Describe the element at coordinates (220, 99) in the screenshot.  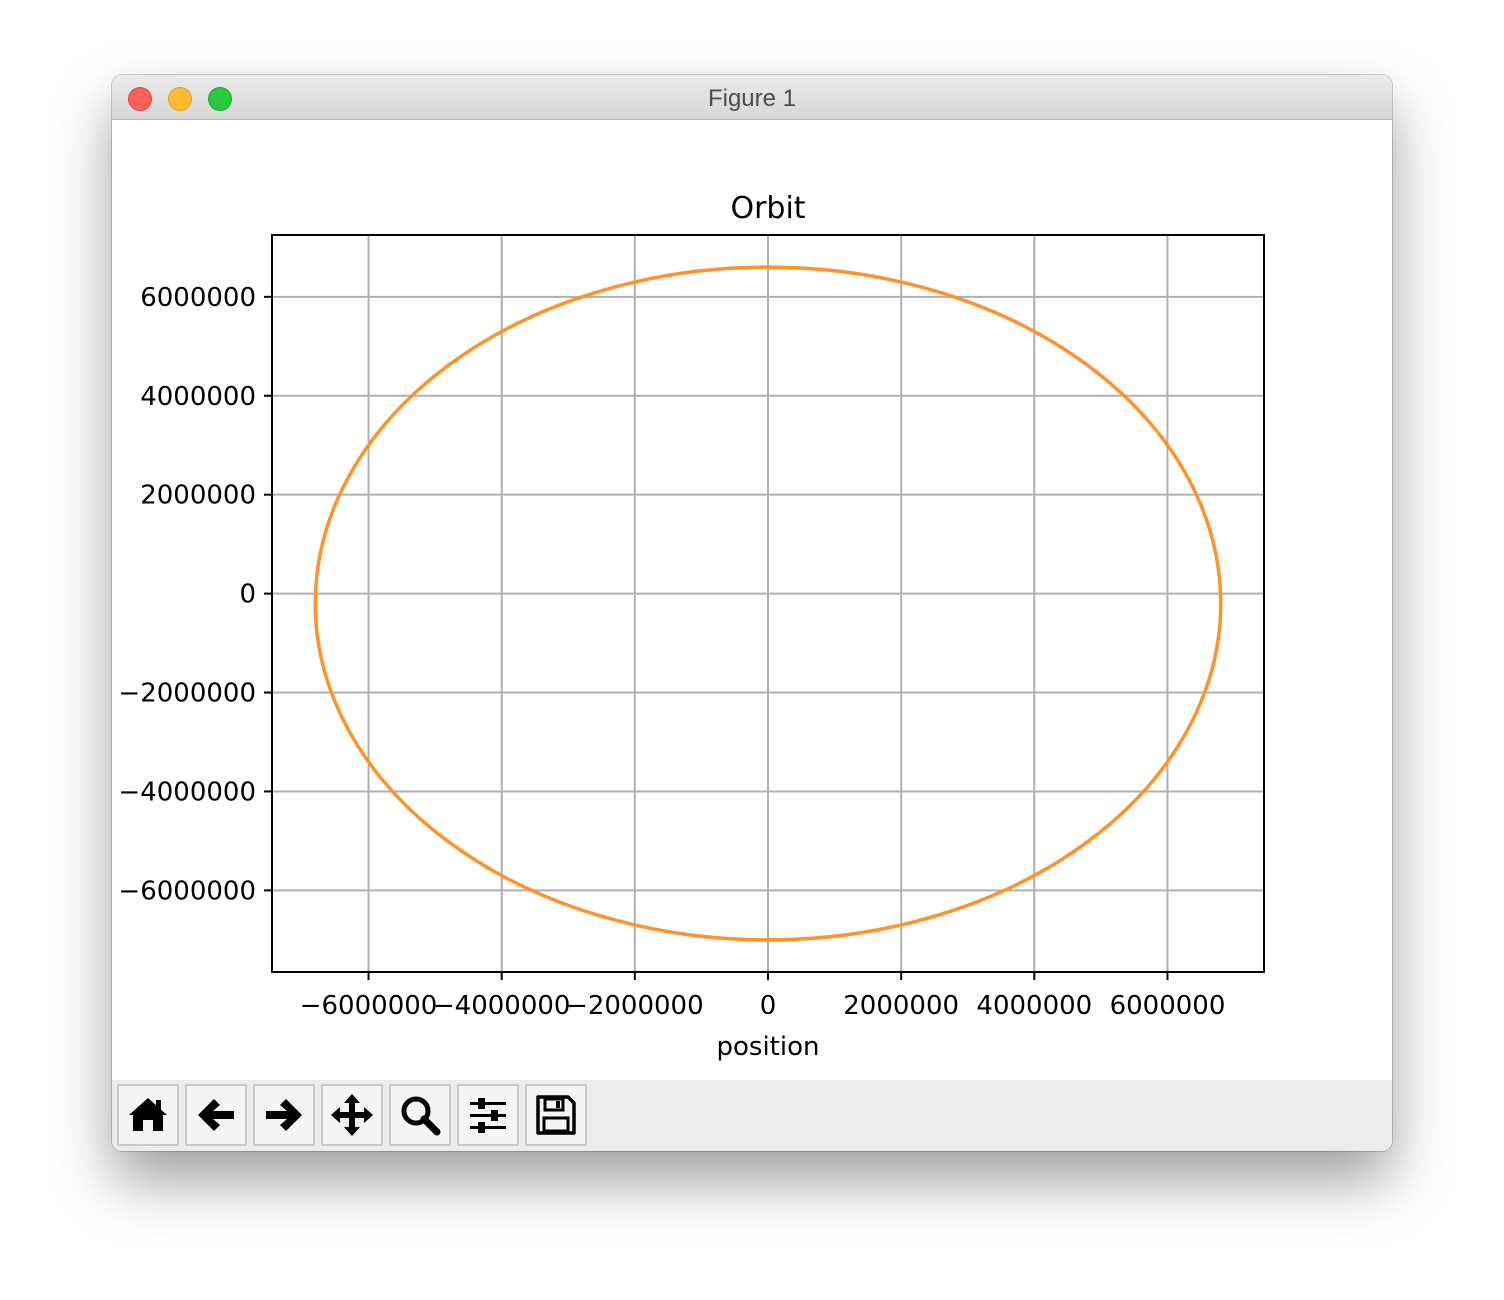
I see `zoom-window-button` at that location.